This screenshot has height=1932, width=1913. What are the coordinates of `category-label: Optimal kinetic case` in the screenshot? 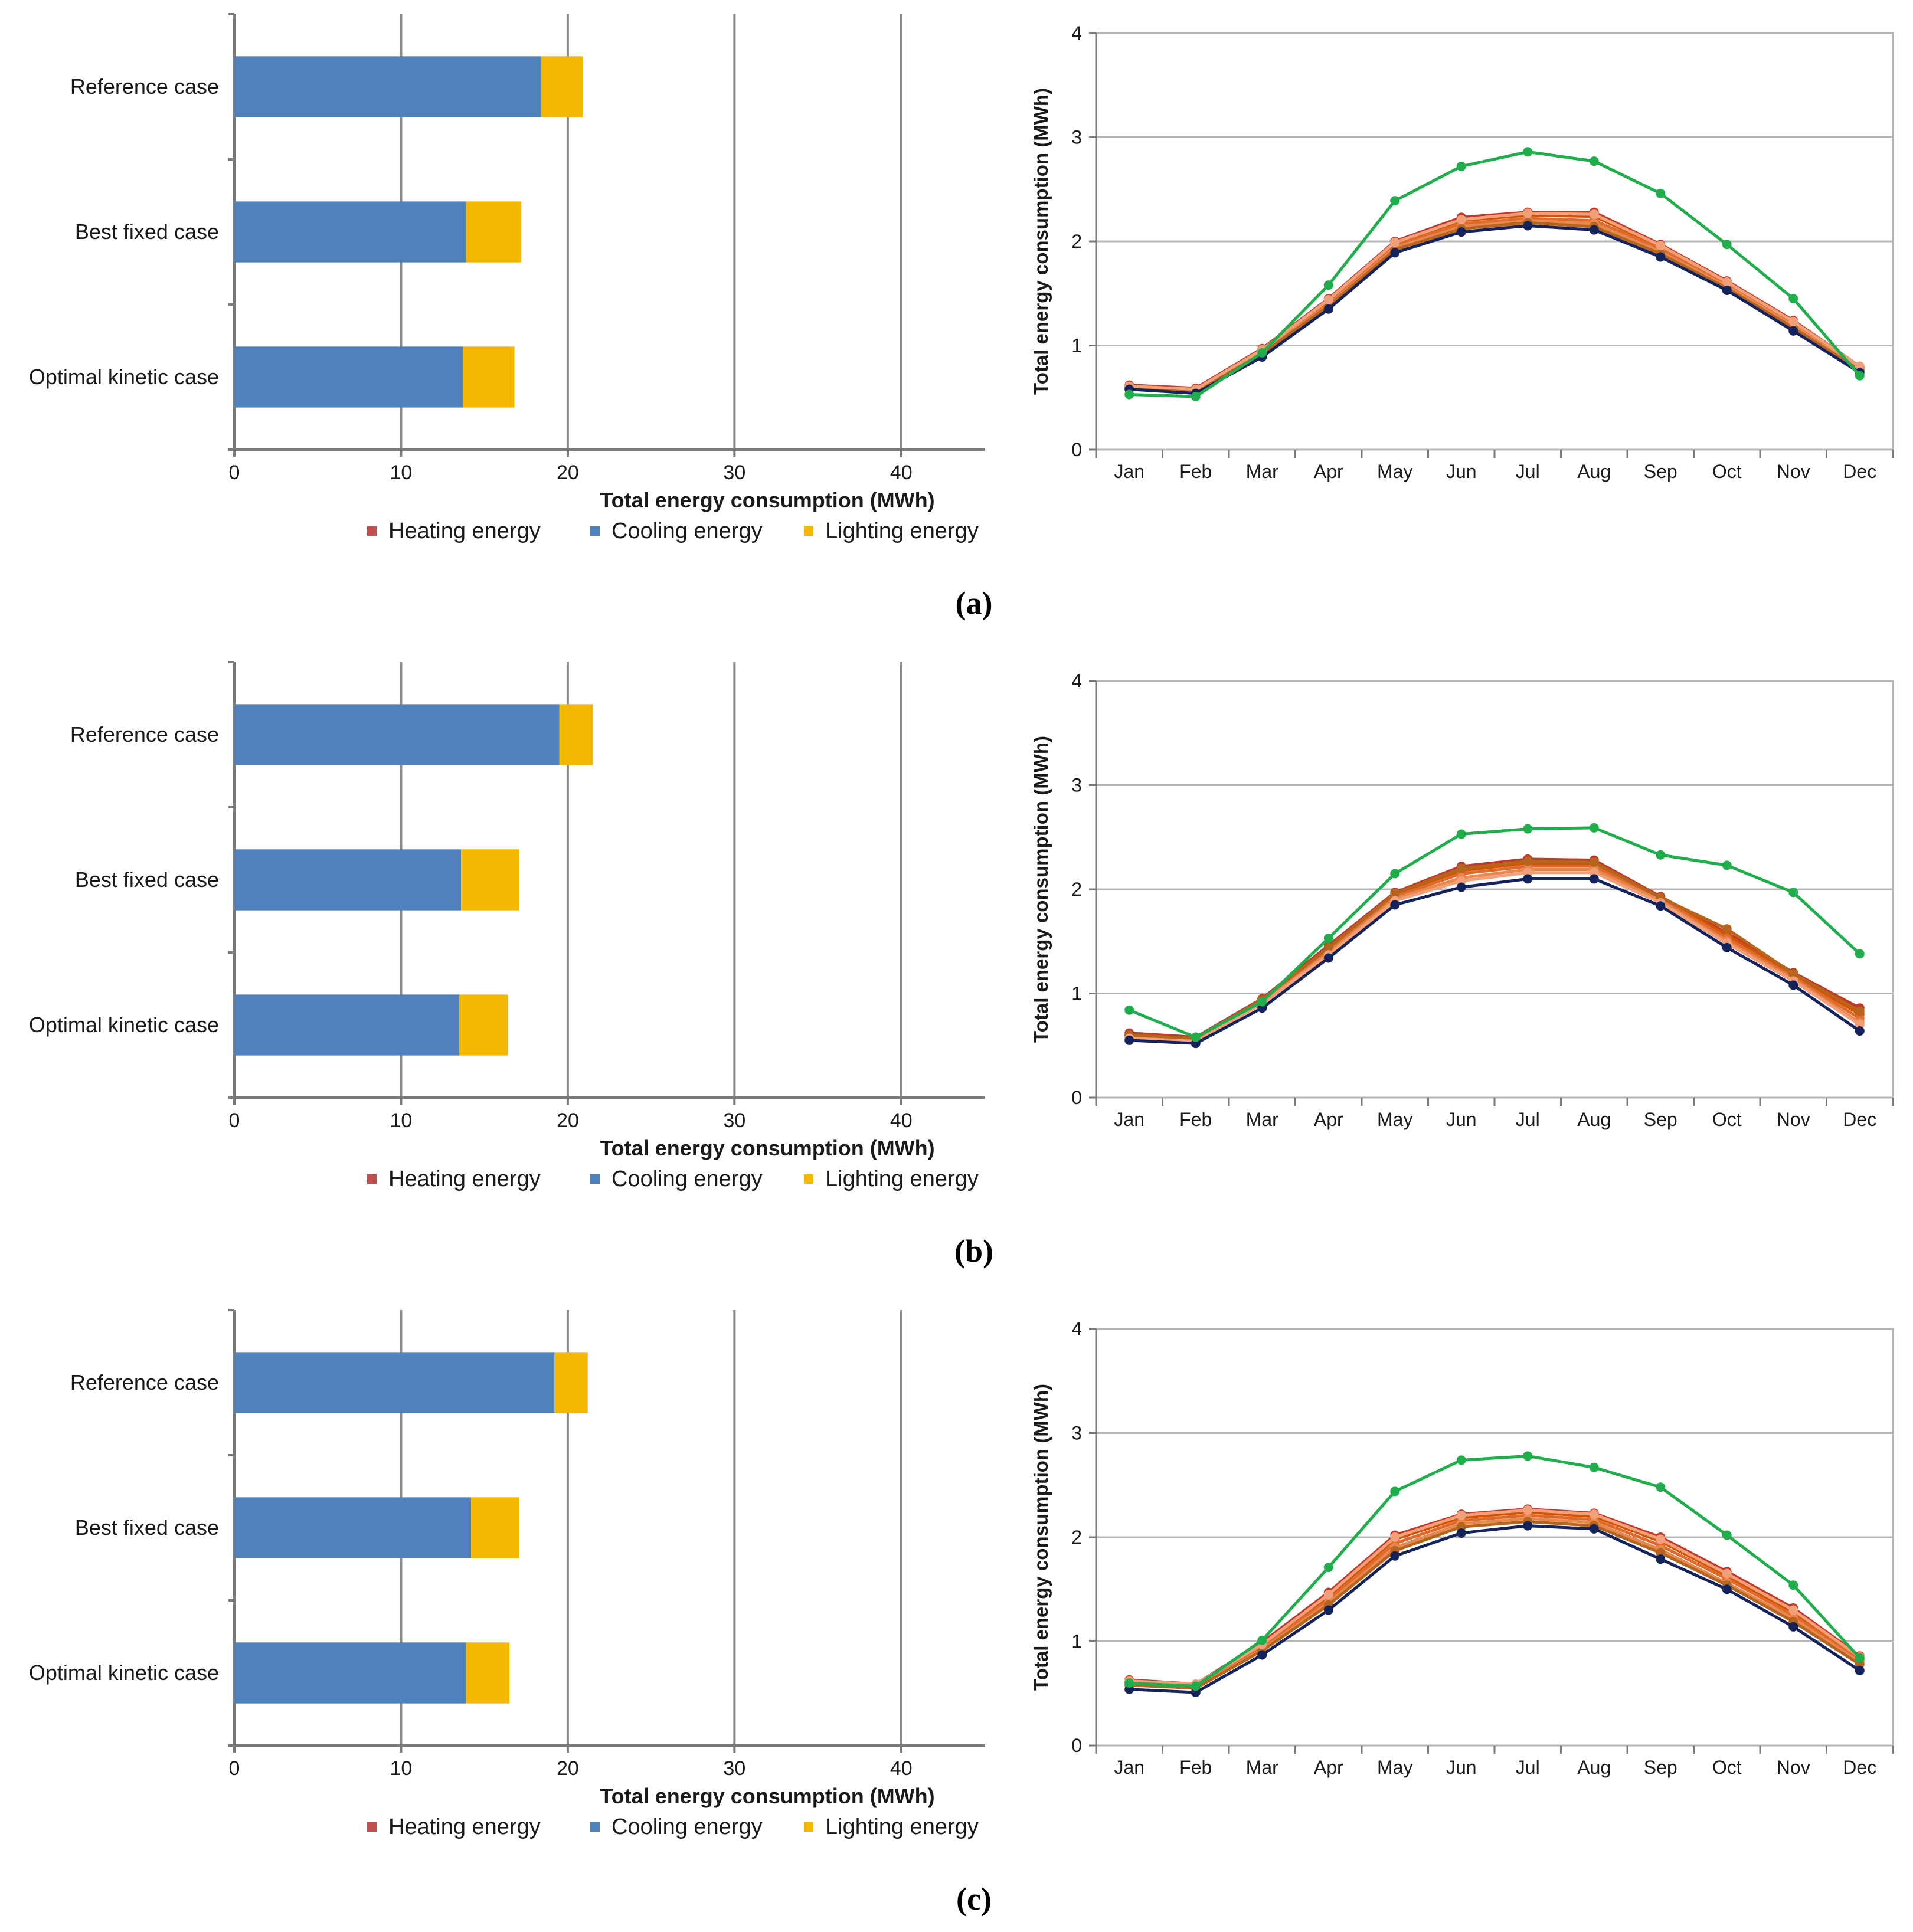 It's located at (124, 1025).